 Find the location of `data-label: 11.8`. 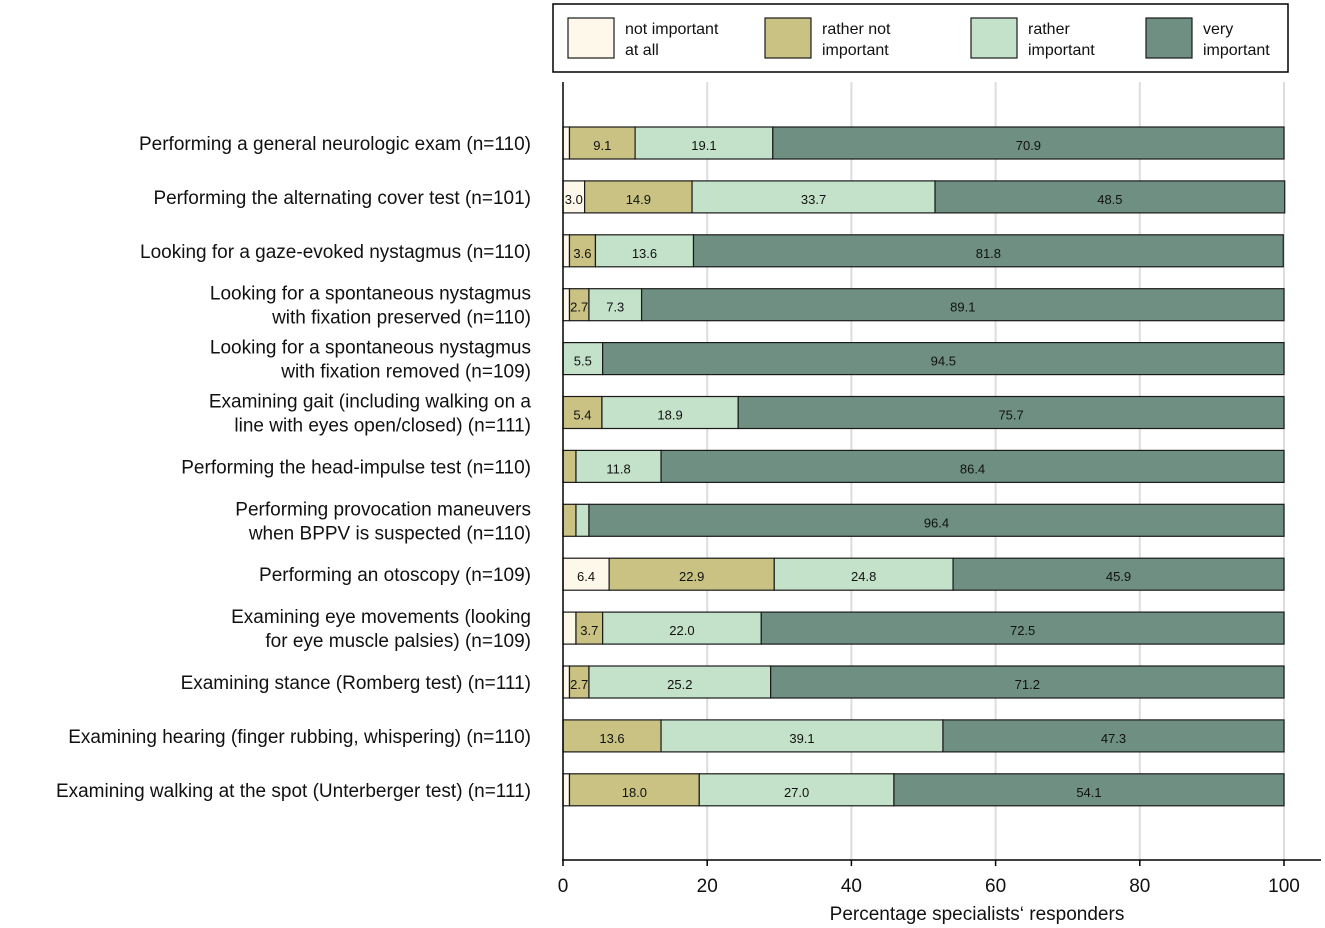

data-label: 11.8 is located at coordinates (618, 468).